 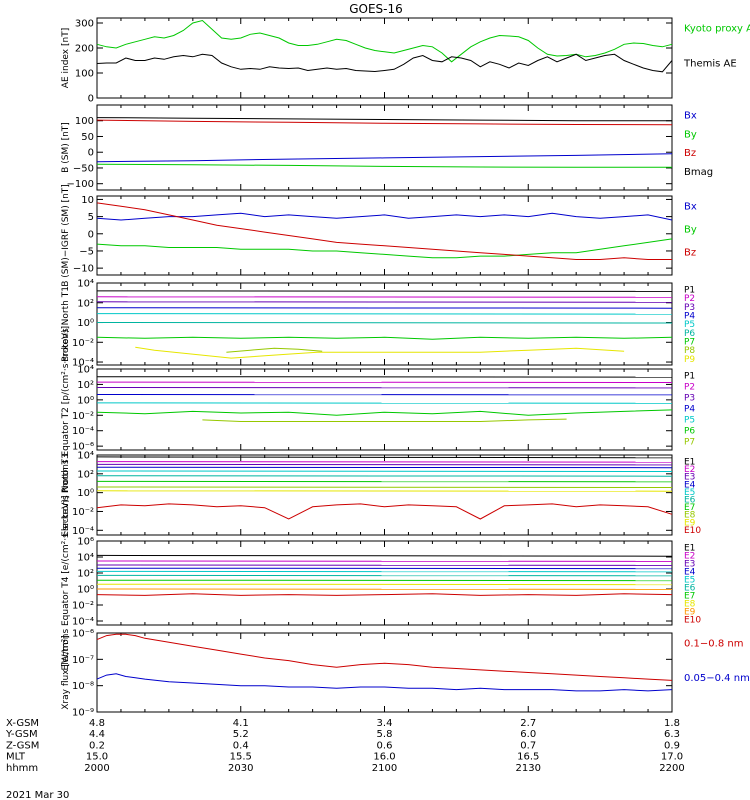 What do you see at coordinates (384, 768) in the screenshot?
I see `x-row-value: 2100` at bounding box center [384, 768].